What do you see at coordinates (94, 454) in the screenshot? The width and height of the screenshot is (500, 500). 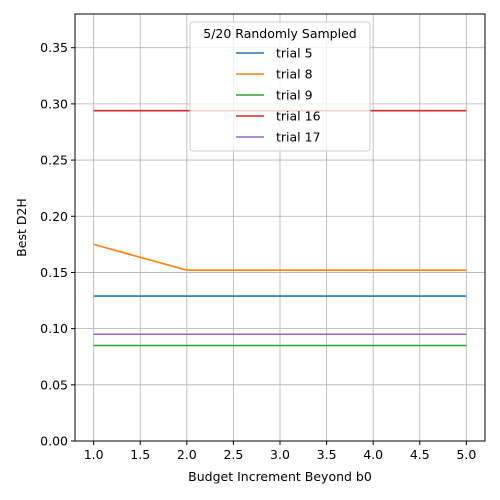 I see `x-tick-label: 1.0` at bounding box center [94, 454].